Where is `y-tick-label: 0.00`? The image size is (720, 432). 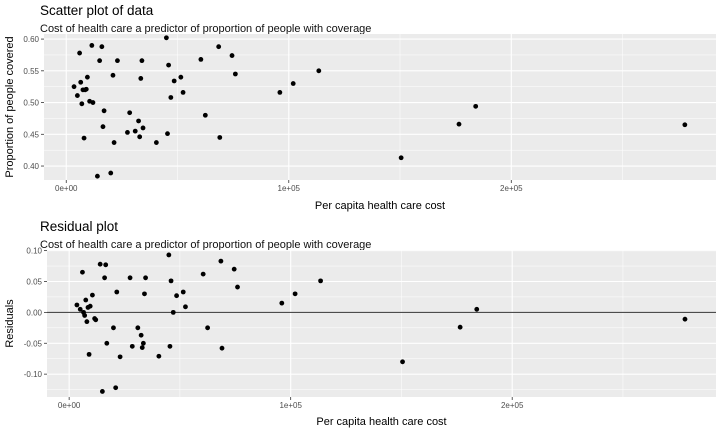 y-tick-label: 0.00 is located at coordinates (34, 312).